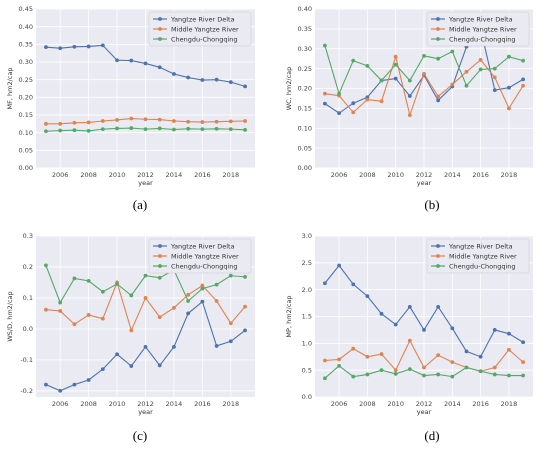 Image resolution: width=550 pixels, height=455 pixels. I want to click on y-tick-label: 0.3, so click(28, 236).